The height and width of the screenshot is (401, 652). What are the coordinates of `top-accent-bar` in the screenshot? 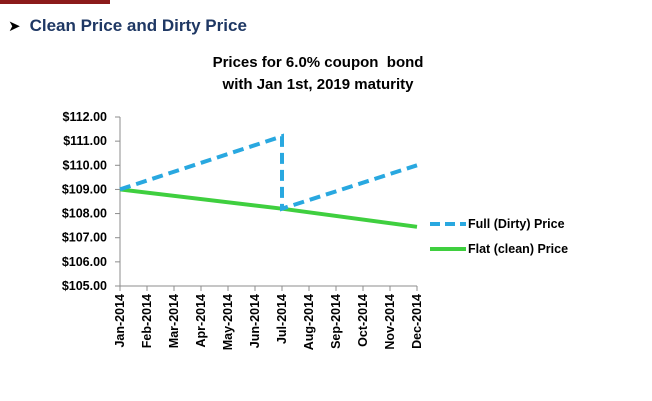 It's located at (55, 2).